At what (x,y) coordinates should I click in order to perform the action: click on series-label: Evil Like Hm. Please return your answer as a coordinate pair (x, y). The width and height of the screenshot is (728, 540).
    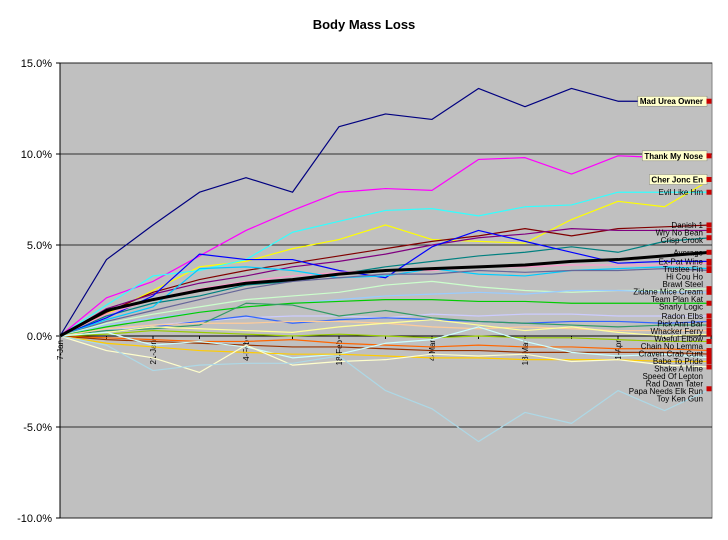
    Looking at the image, I should click on (681, 192).